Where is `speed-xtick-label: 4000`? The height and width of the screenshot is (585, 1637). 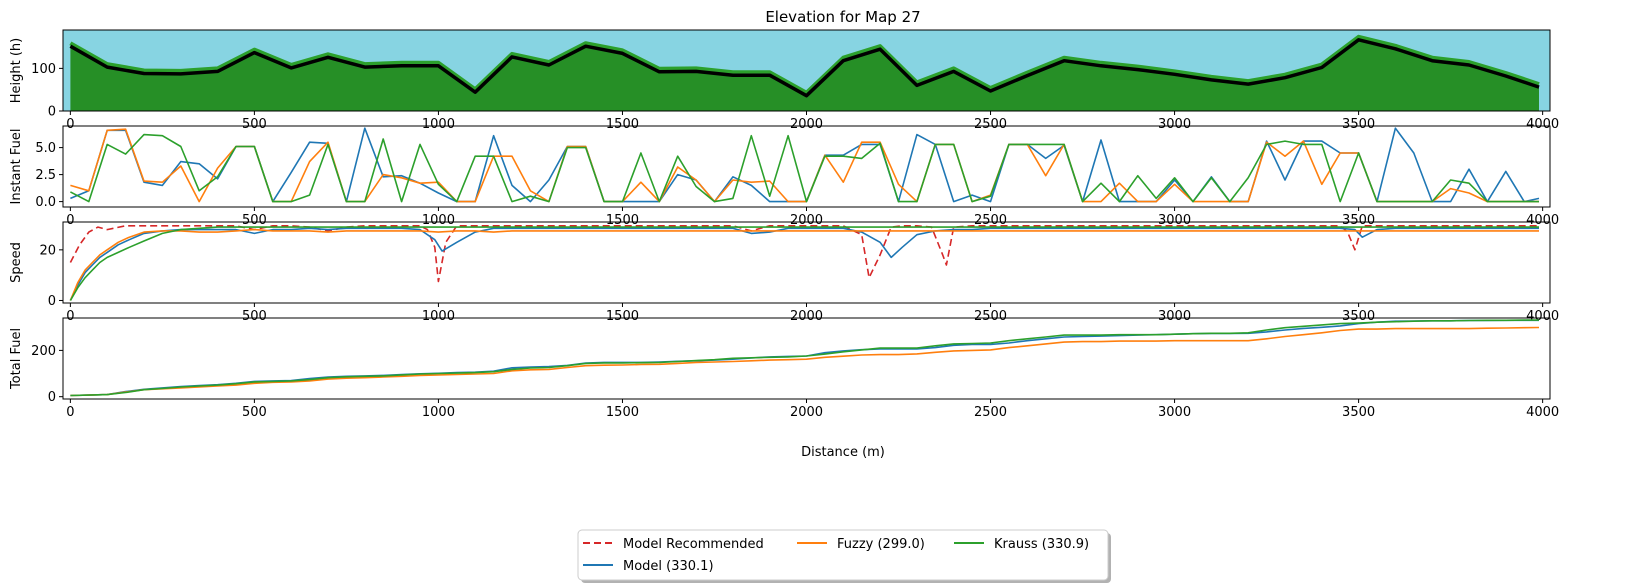
speed-xtick-label: 4000 is located at coordinates (1542, 316).